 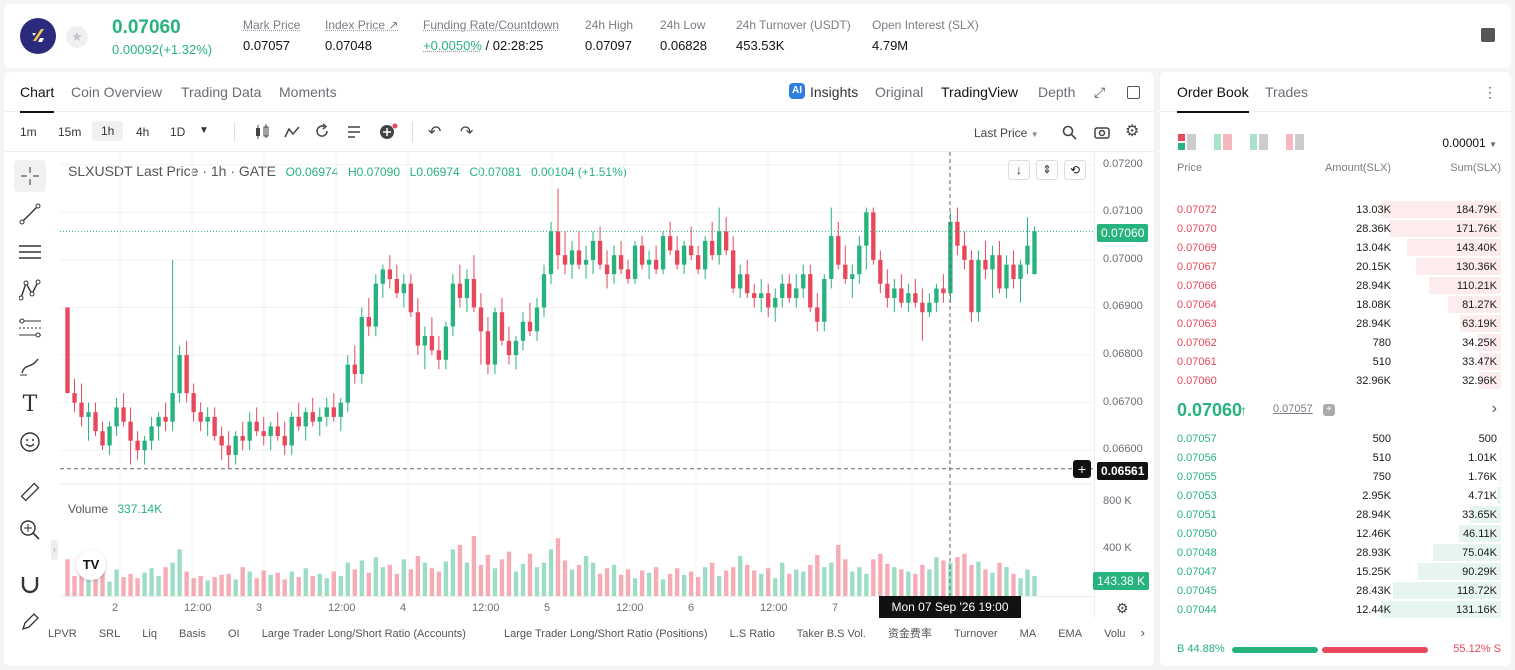 What do you see at coordinates (1335, 380) in the screenshot?
I see `ask-row: 0.07060 32.96K 32.96K` at bounding box center [1335, 380].